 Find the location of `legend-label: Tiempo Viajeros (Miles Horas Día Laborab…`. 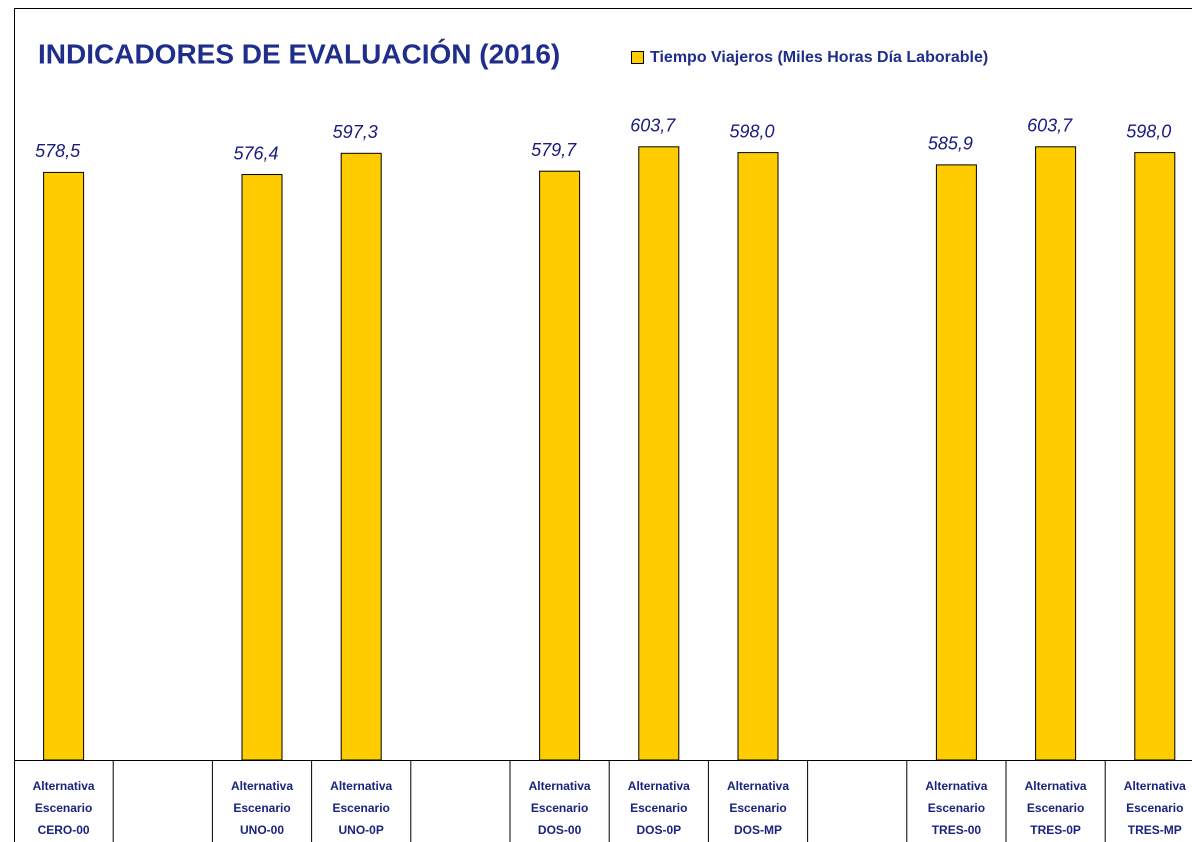

legend-label: Tiempo Viajeros (Miles Horas Día Laborab… is located at coordinates (819, 57).